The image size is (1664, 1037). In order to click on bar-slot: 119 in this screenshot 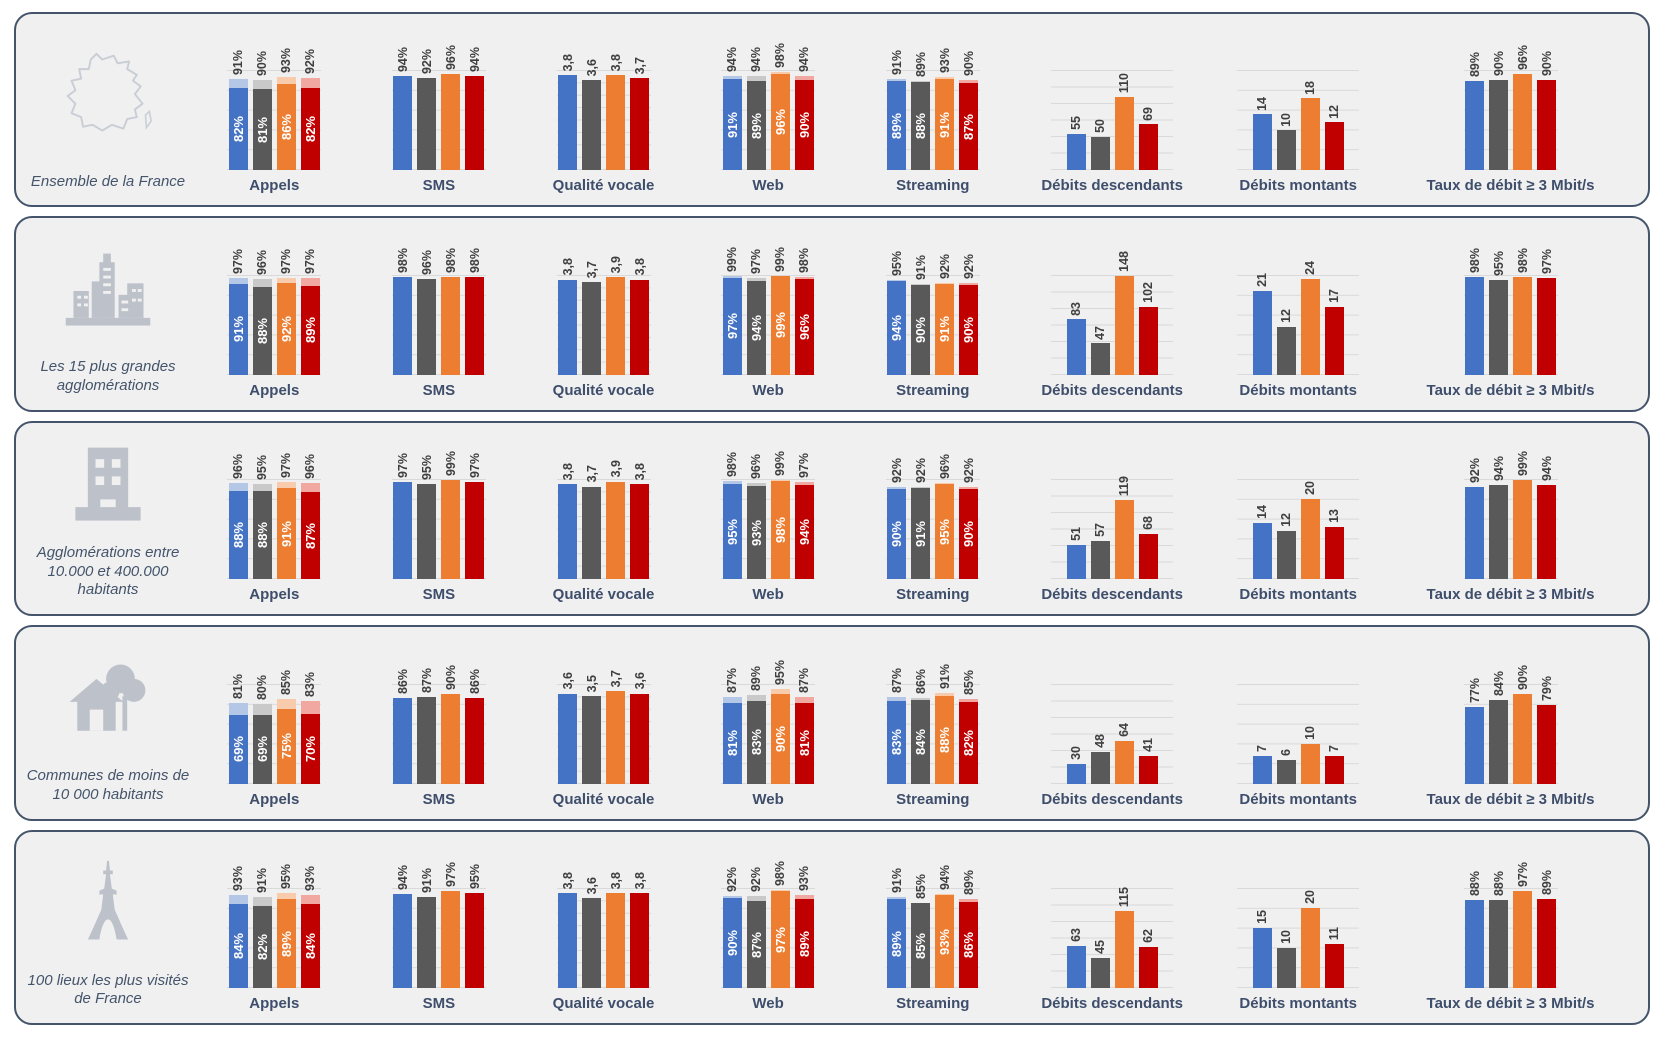, I will do `click(1124, 528)`.